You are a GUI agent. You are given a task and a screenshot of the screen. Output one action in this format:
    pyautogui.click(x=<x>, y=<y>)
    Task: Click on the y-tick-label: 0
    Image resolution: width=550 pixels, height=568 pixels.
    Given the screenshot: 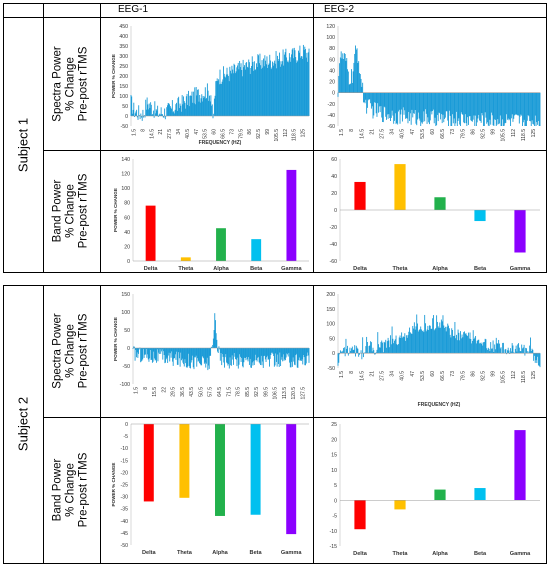 What is the action you would take?
    pyautogui.click(x=128, y=262)
    